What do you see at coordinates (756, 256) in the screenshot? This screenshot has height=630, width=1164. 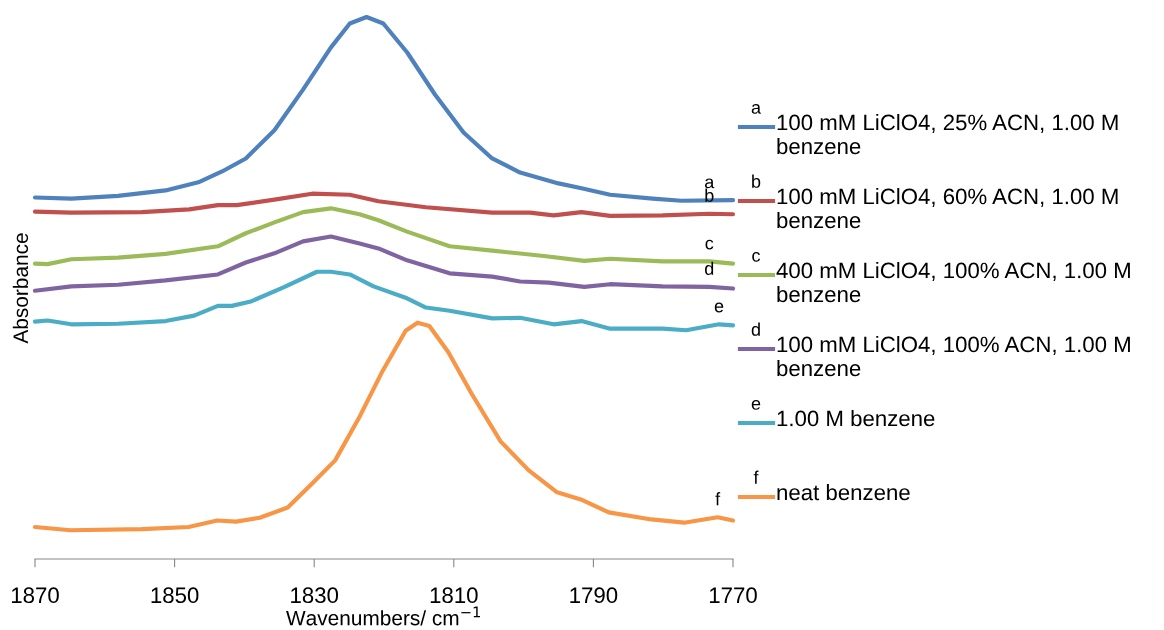 I see `text: c` at bounding box center [756, 256].